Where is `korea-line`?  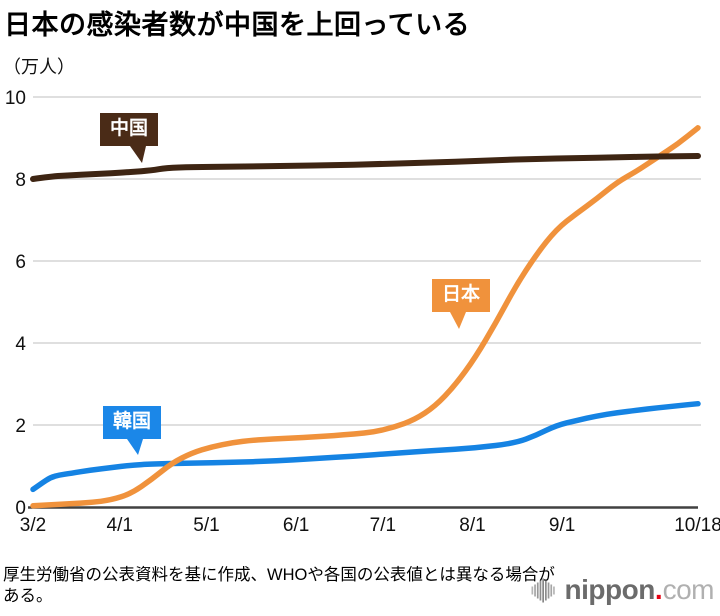
korea-line is located at coordinates (365, 446).